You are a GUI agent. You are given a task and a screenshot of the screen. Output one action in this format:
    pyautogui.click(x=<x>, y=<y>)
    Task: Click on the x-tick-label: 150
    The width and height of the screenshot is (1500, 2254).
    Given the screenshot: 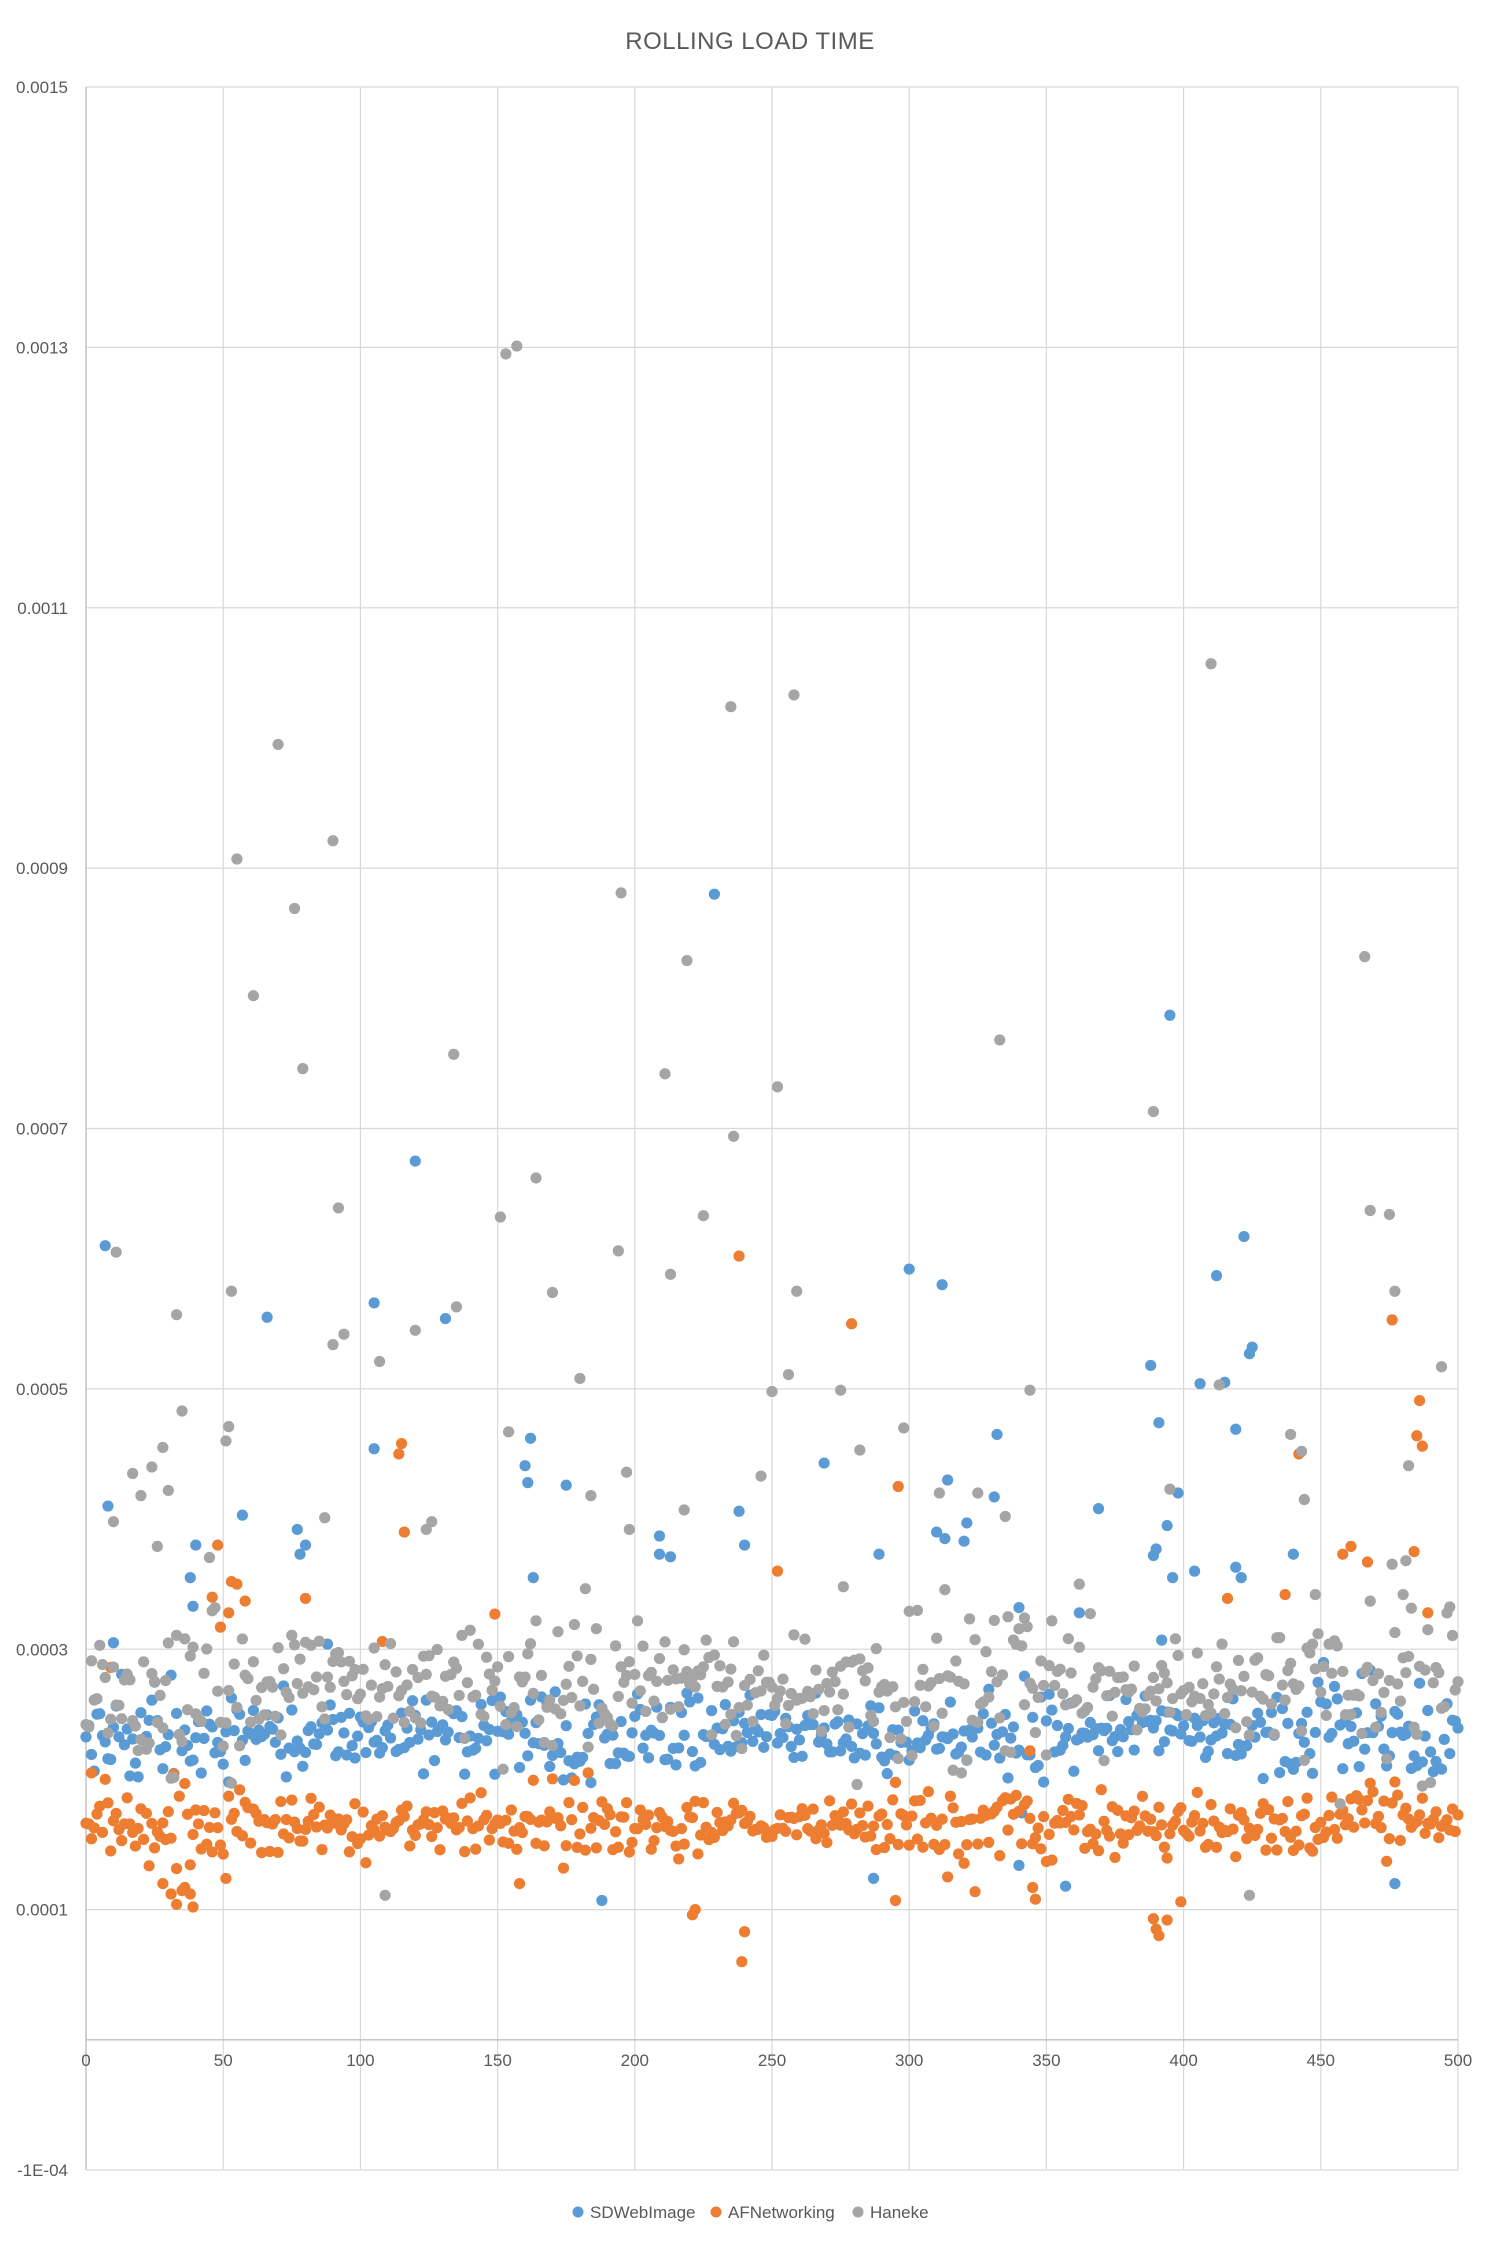 What is the action you would take?
    pyautogui.click(x=497, y=2060)
    